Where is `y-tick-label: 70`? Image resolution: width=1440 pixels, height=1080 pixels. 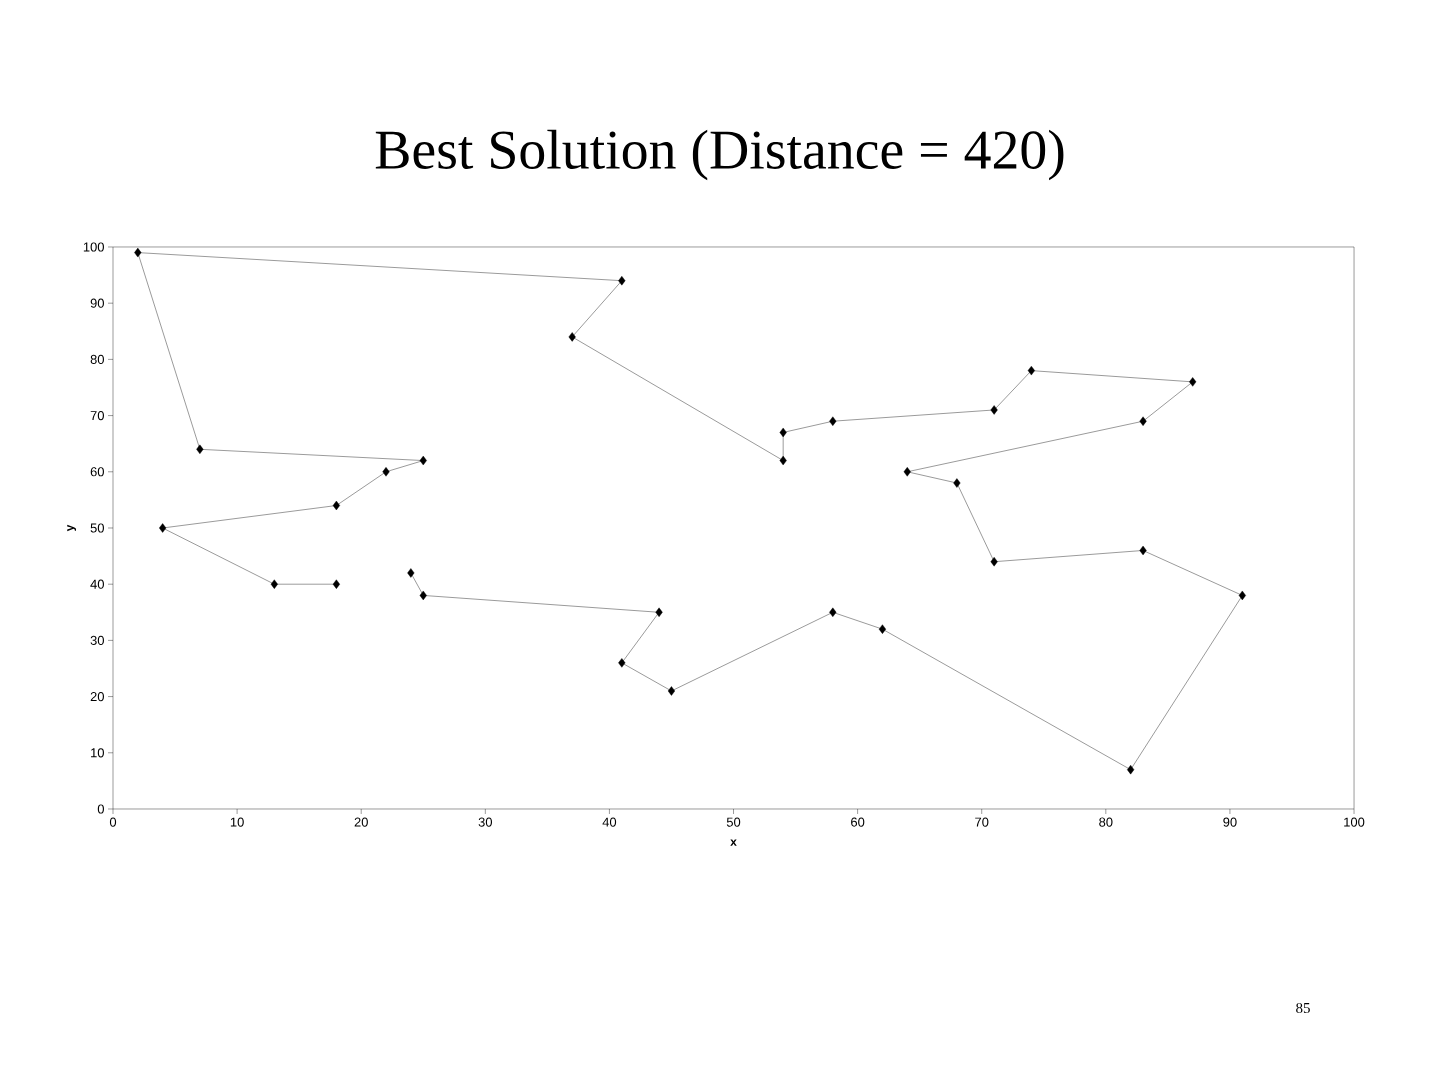
y-tick-label: 70 is located at coordinates (97, 416).